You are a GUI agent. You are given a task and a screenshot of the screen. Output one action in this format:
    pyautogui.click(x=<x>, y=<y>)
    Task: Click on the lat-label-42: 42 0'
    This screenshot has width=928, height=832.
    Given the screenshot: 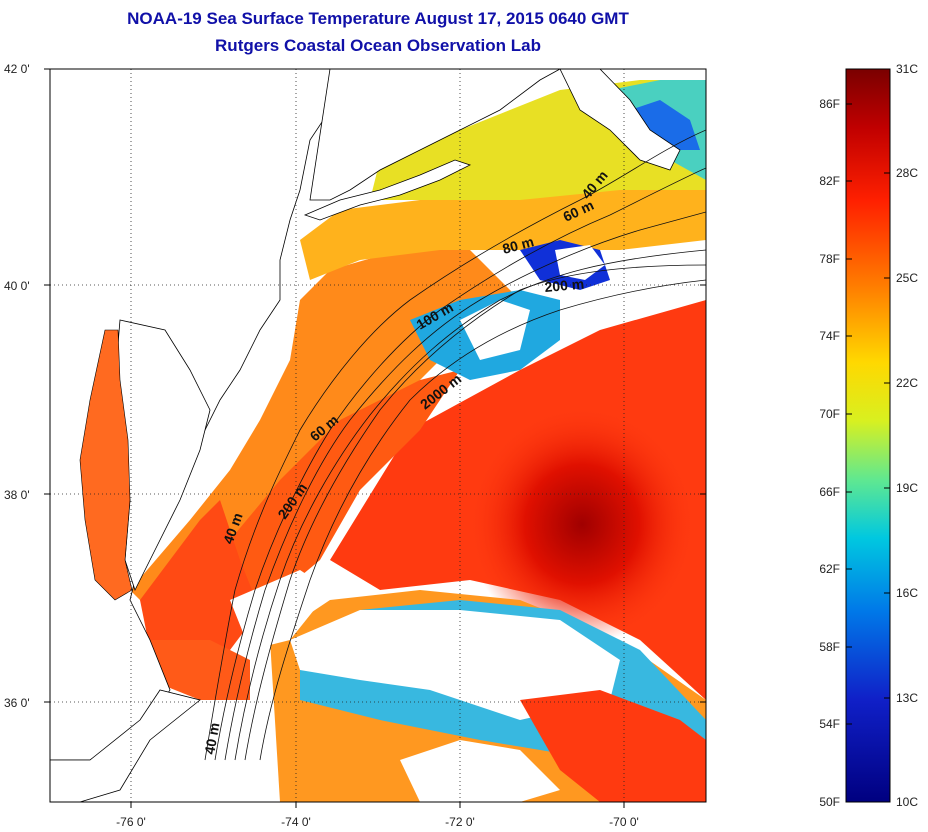 What is the action you would take?
    pyautogui.click(x=17, y=69)
    